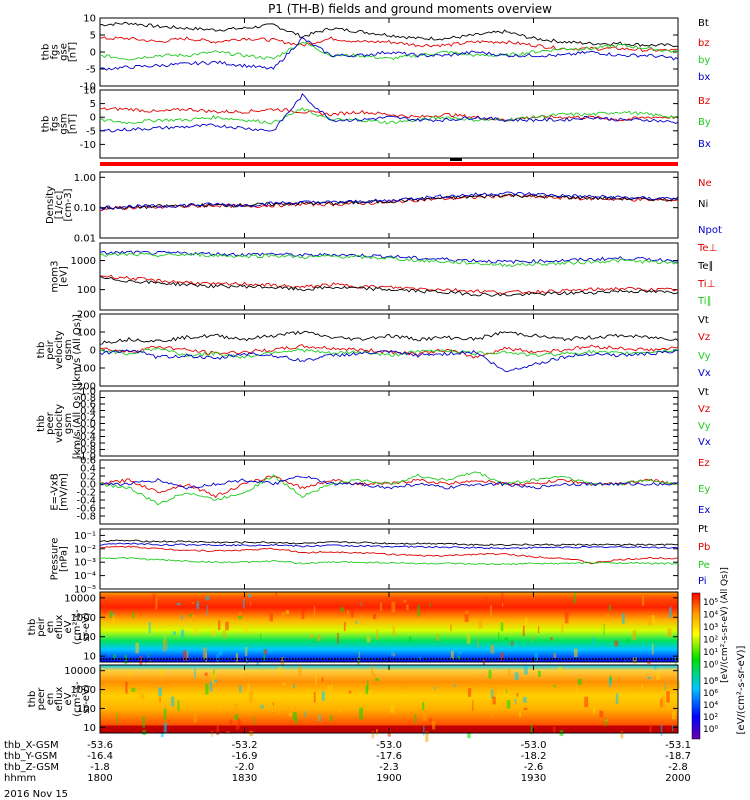 The width and height of the screenshot is (750, 800). What do you see at coordinates (100, 767) in the screenshot?
I see `xaxis-value: -1.8` at bounding box center [100, 767].